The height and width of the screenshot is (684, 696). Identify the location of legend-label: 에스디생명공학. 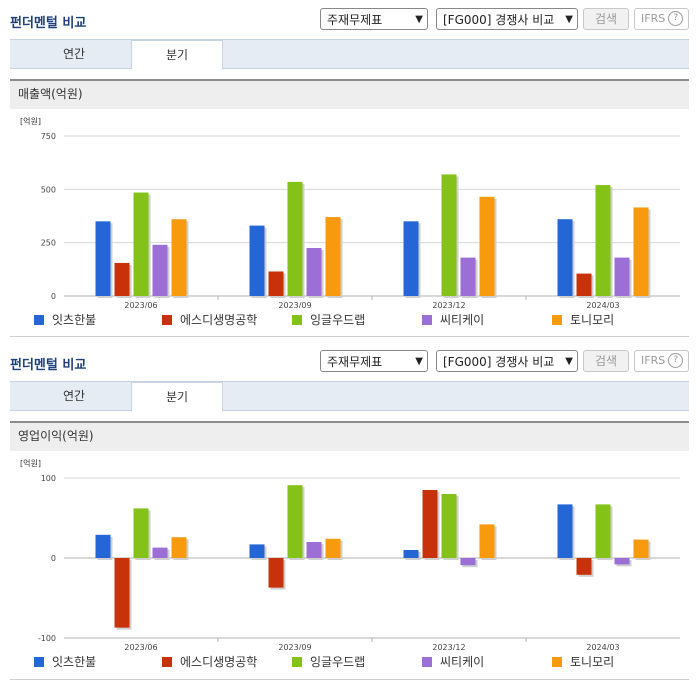
(219, 320).